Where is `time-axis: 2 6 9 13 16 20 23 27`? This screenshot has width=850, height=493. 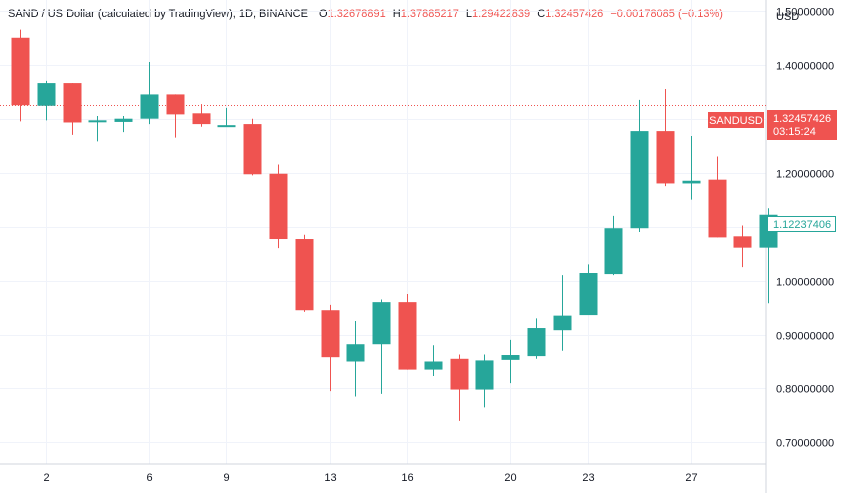 time-axis: 2 6 9 13 16 20 23 27 is located at coordinates (370, 478).